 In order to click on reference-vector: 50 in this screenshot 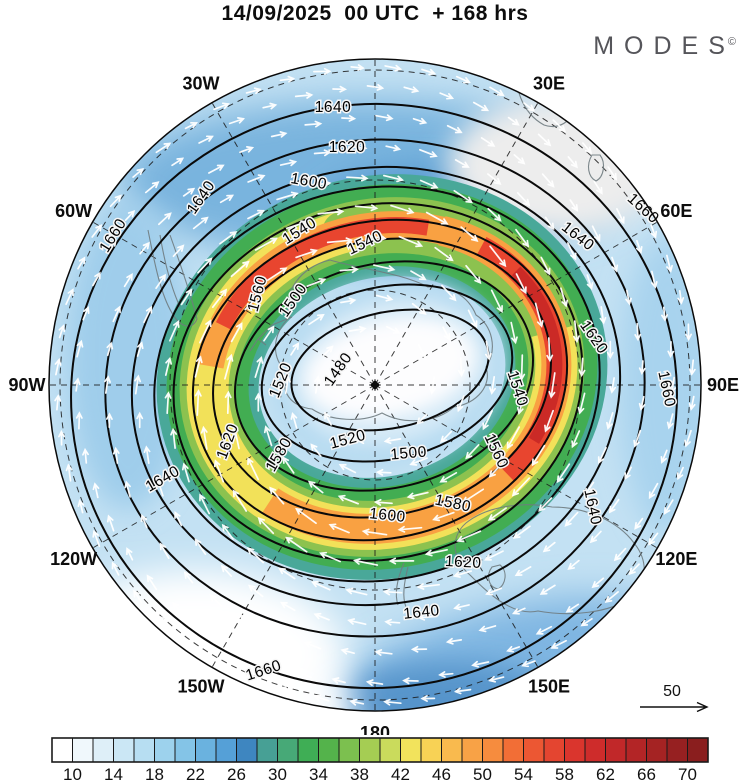, I will do `click(674, 698)`.